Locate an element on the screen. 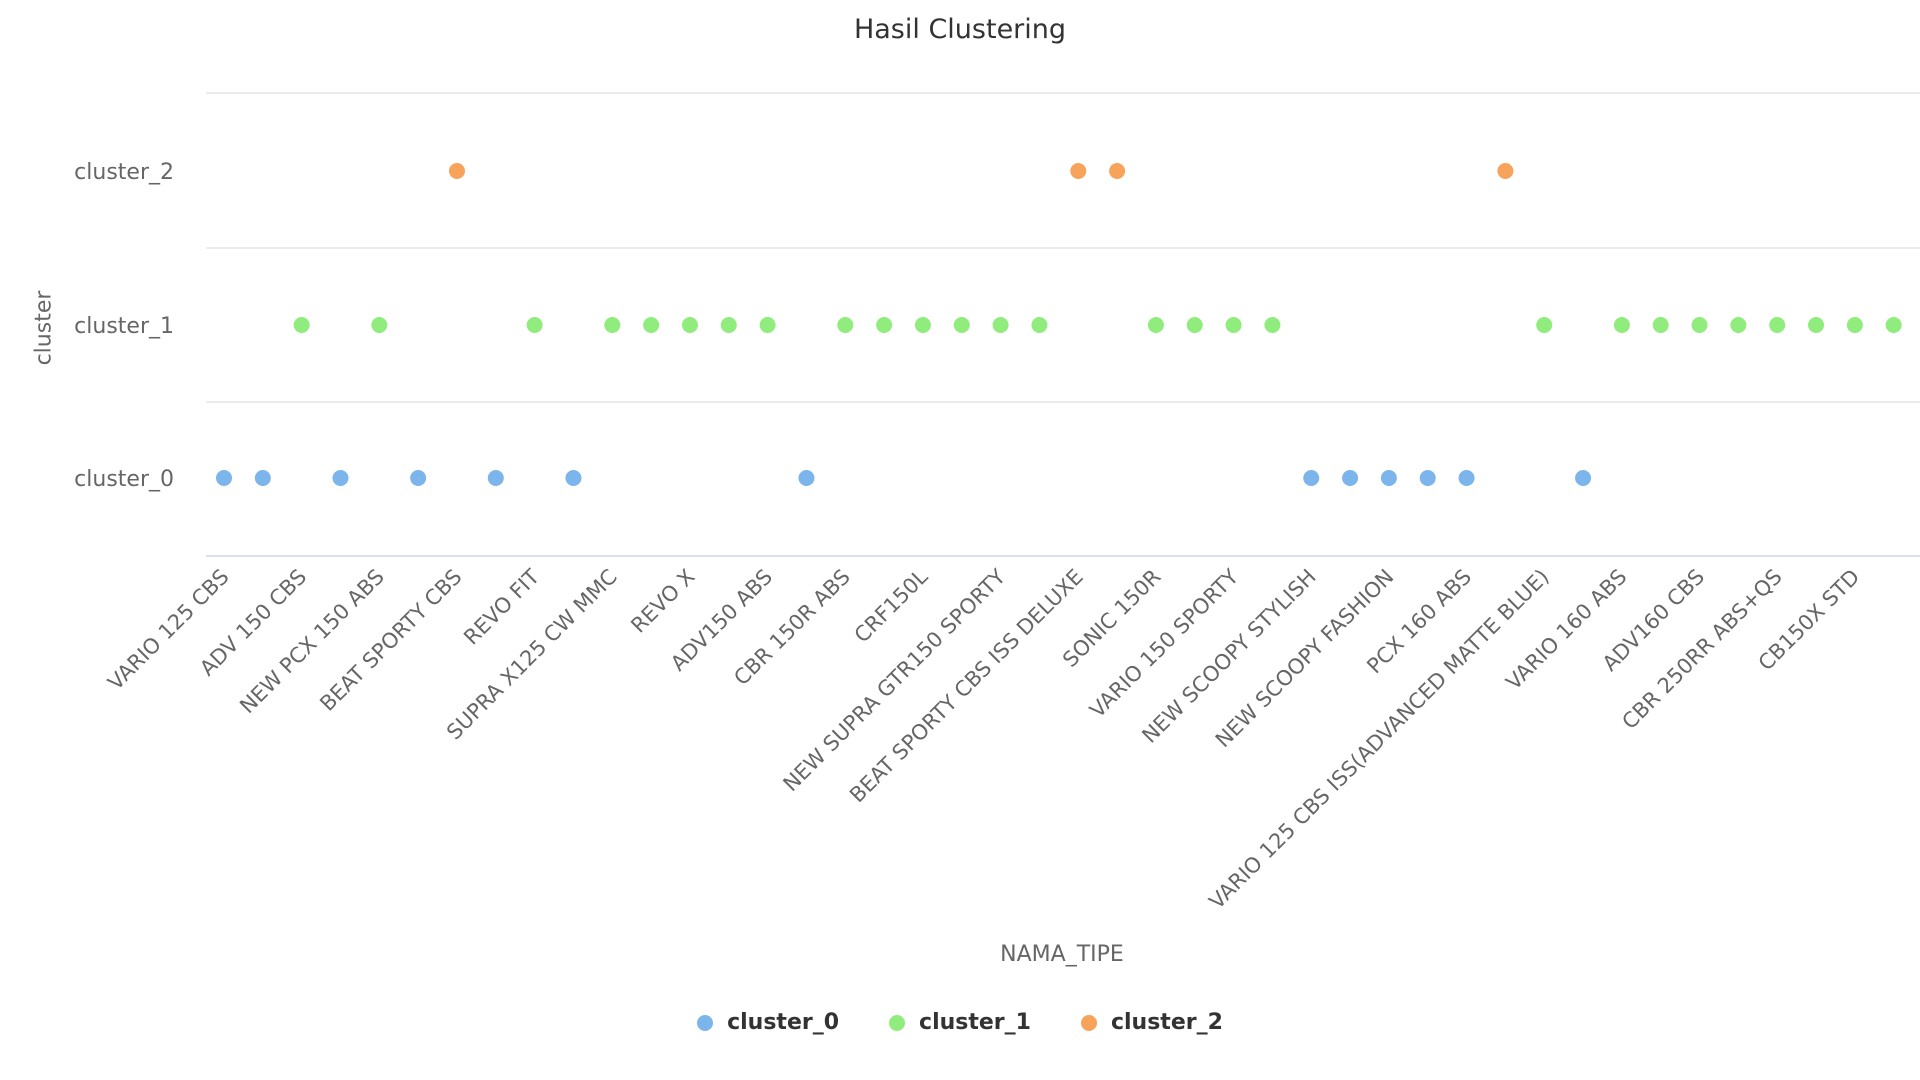 The image size is (1920, 1080). legend-item-cluster_0: cluster_0 is located at coordinates (768, 1022).